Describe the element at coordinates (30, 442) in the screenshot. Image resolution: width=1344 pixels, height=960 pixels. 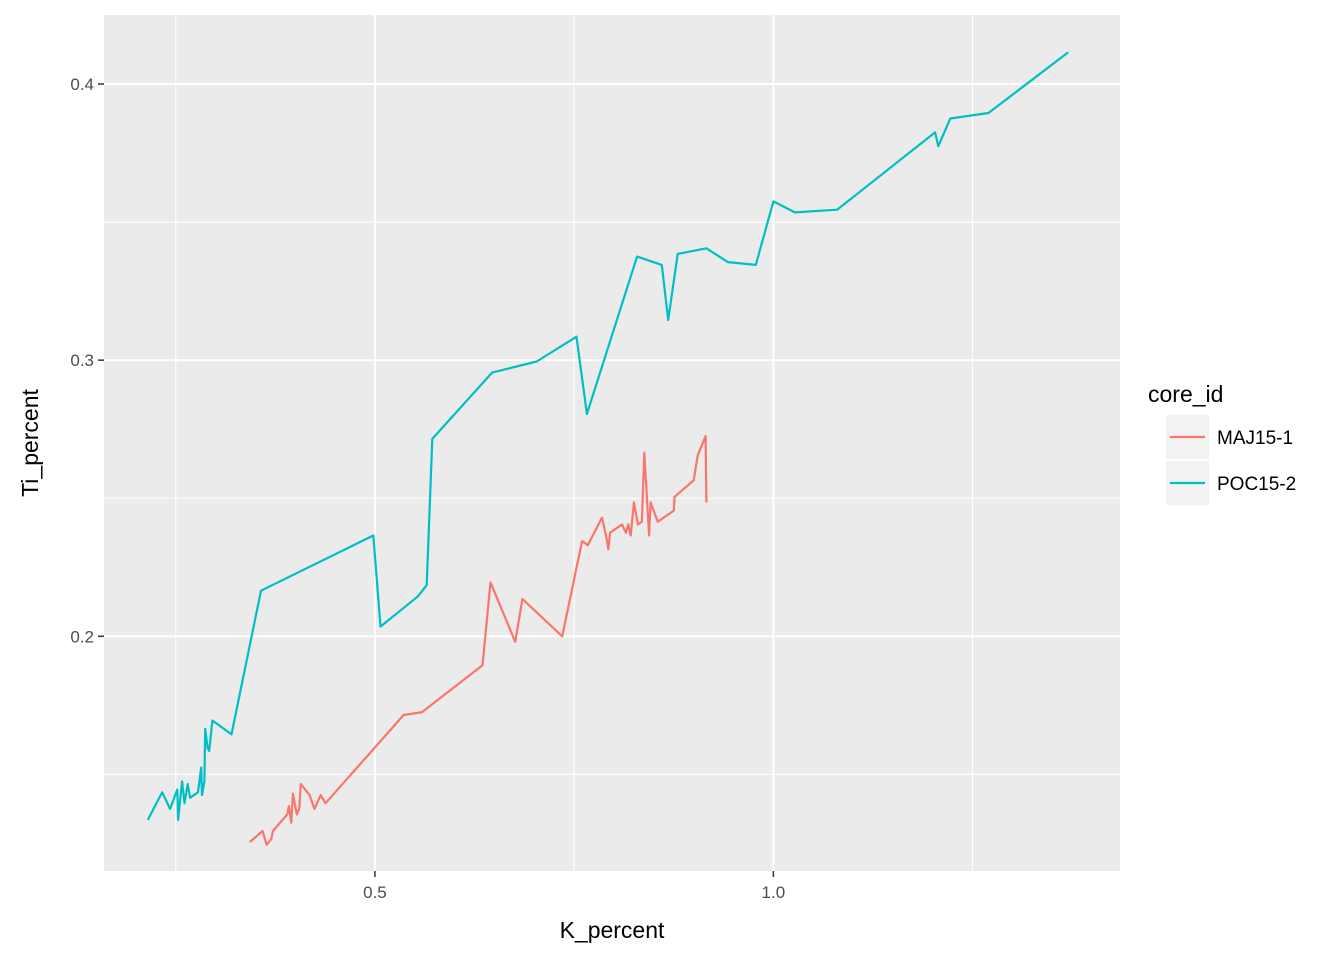
I see `y-axis-title: Ti_percent` at that location.